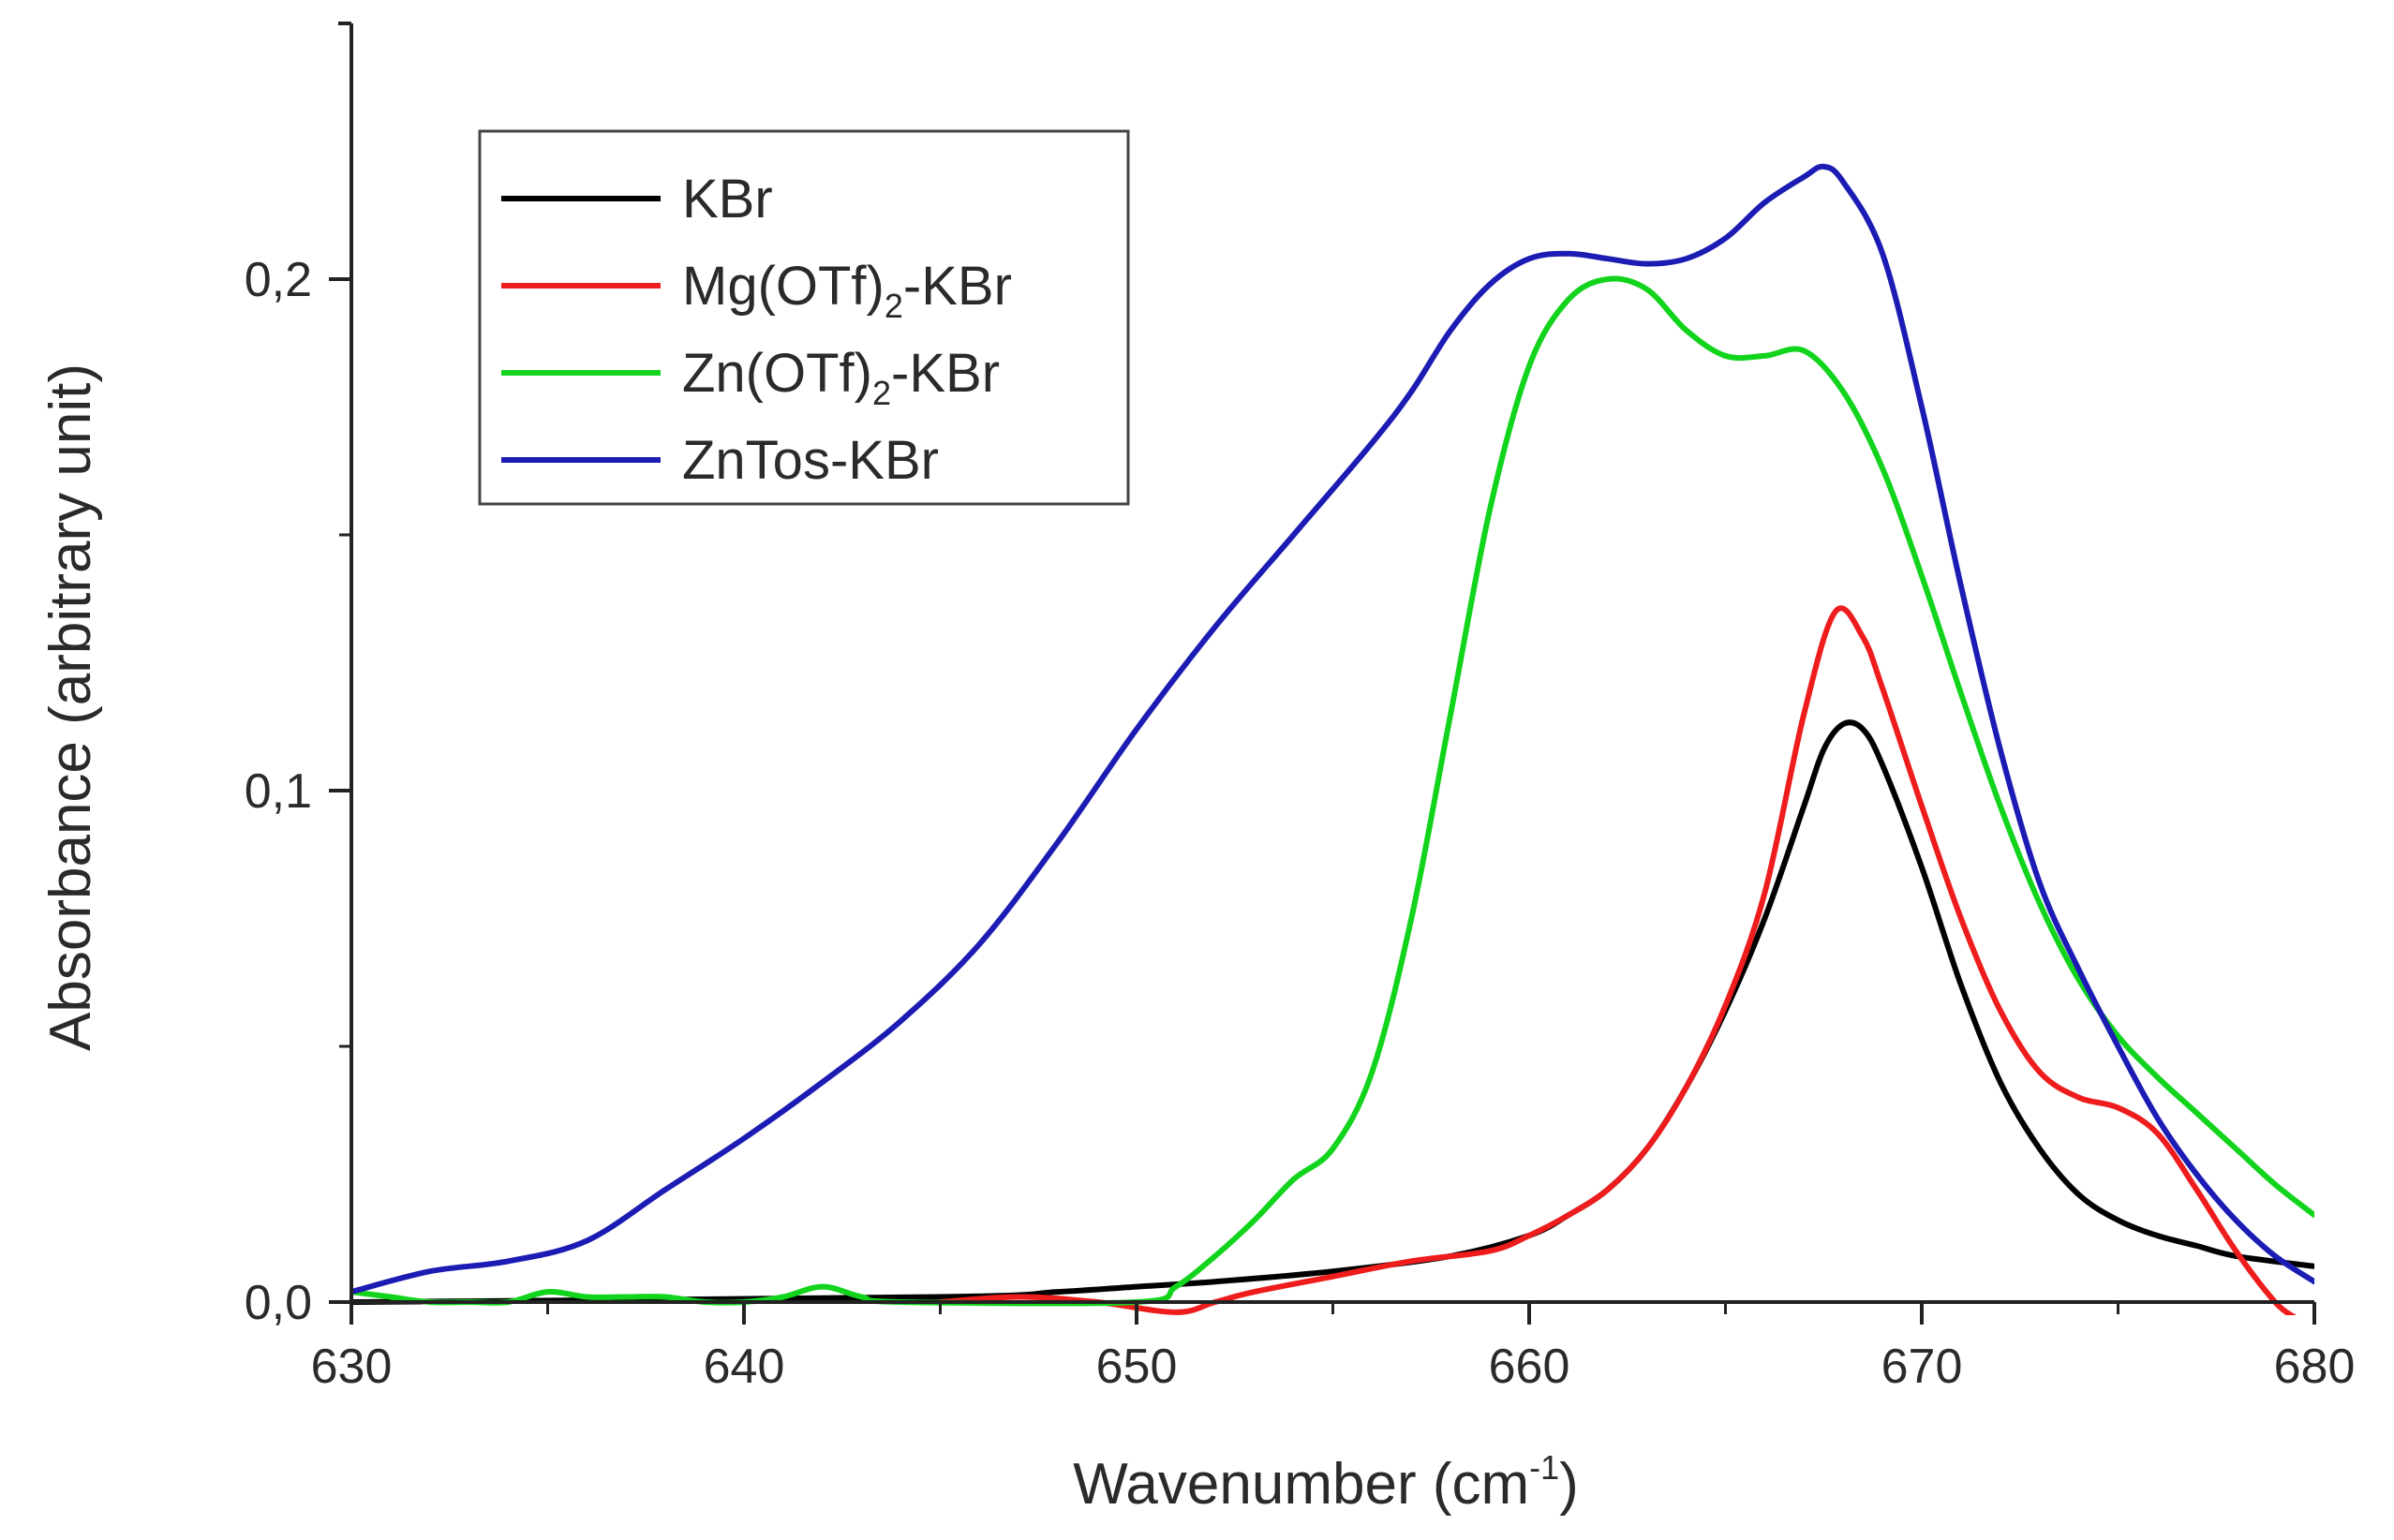  I want to click on x-tick-label-3: 660, so click(1529, 1367).